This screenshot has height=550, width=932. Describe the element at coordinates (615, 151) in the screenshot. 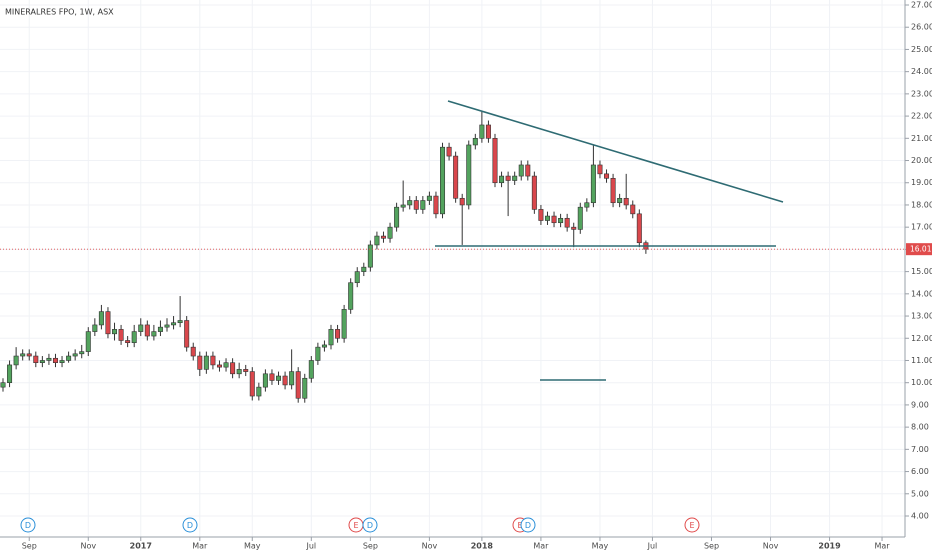

I see `trend-line` at that location.